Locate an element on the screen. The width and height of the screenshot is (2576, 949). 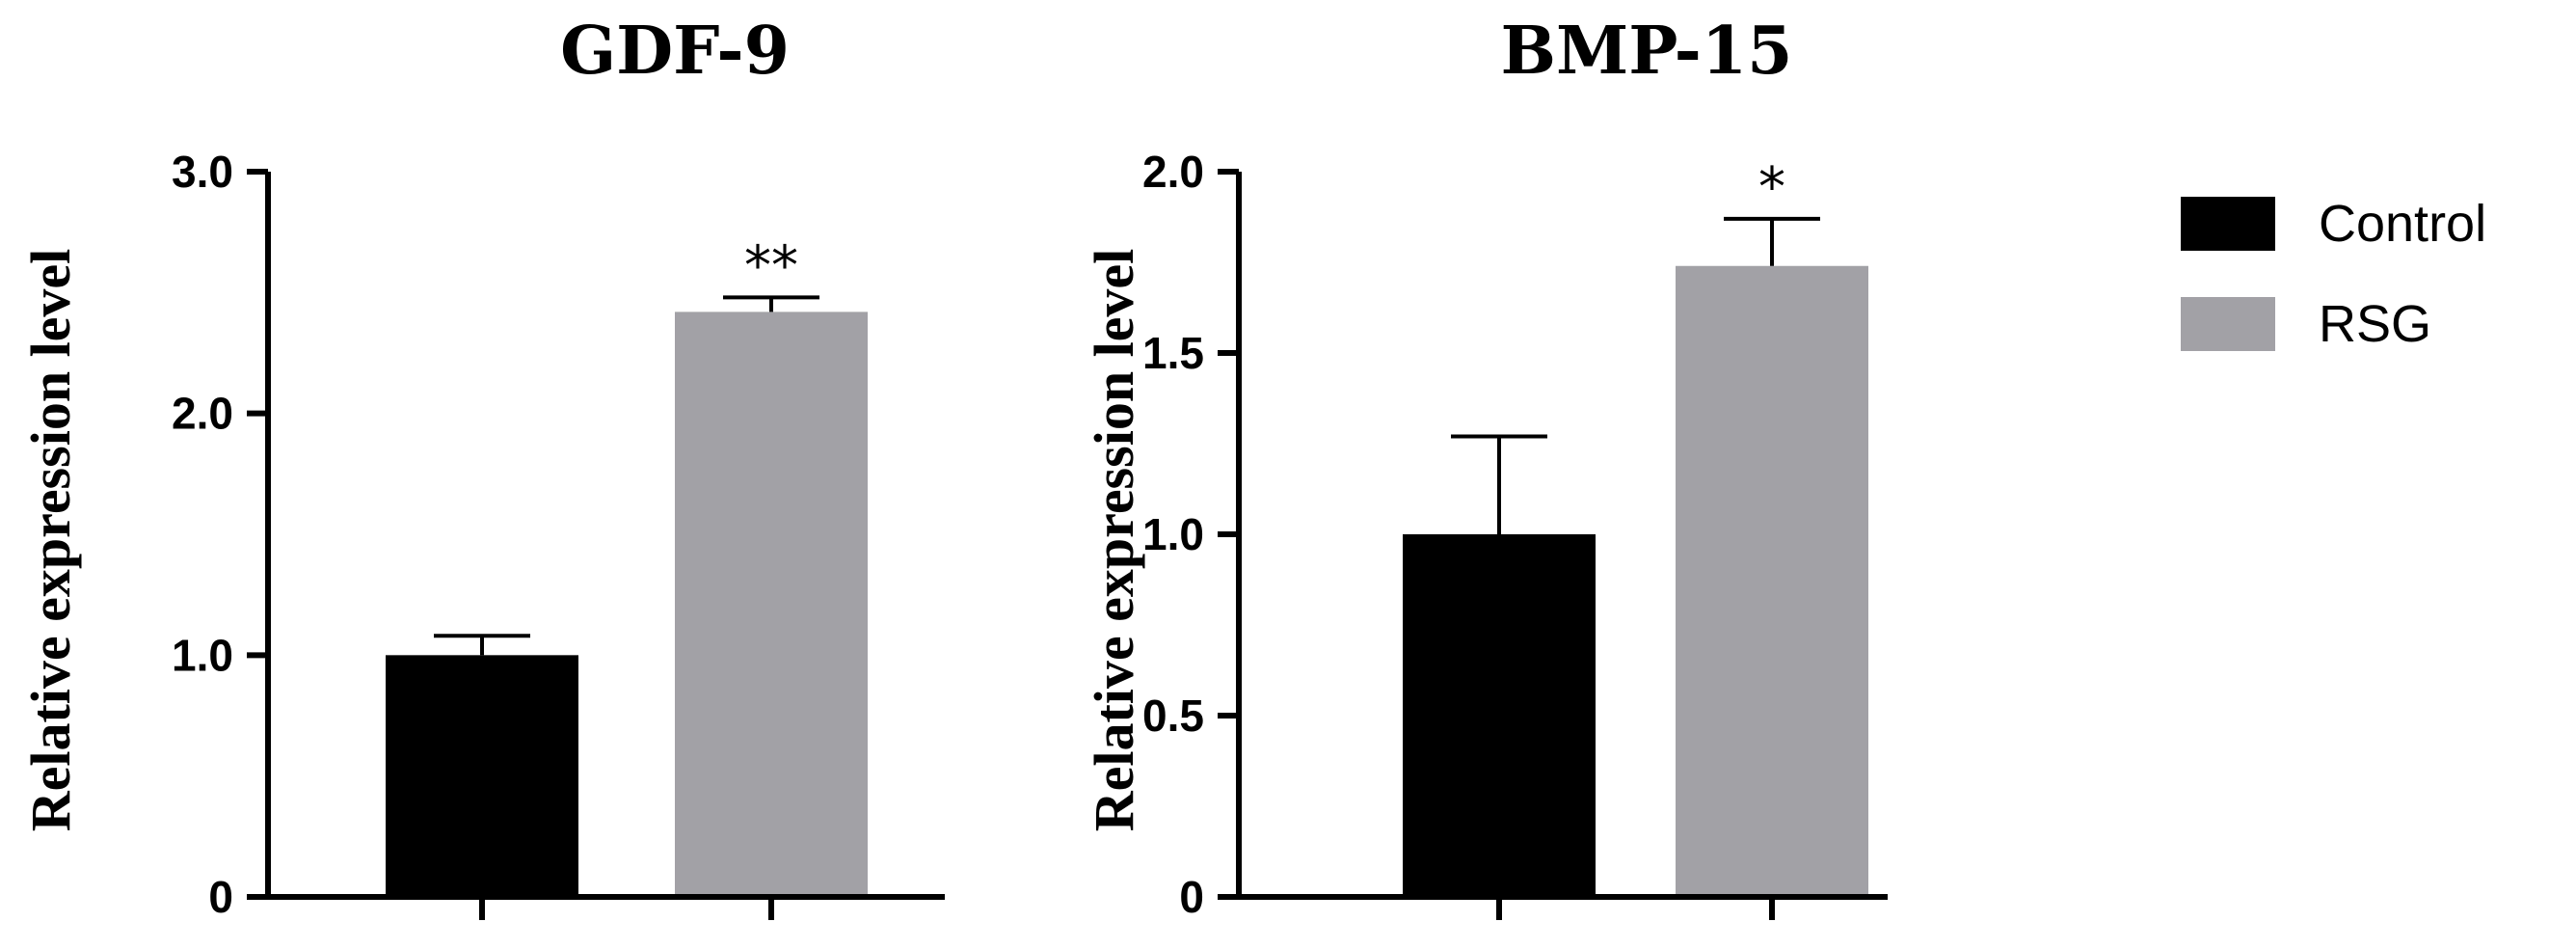
legend-swatch-rsg is located at coordinates (2228, 324).